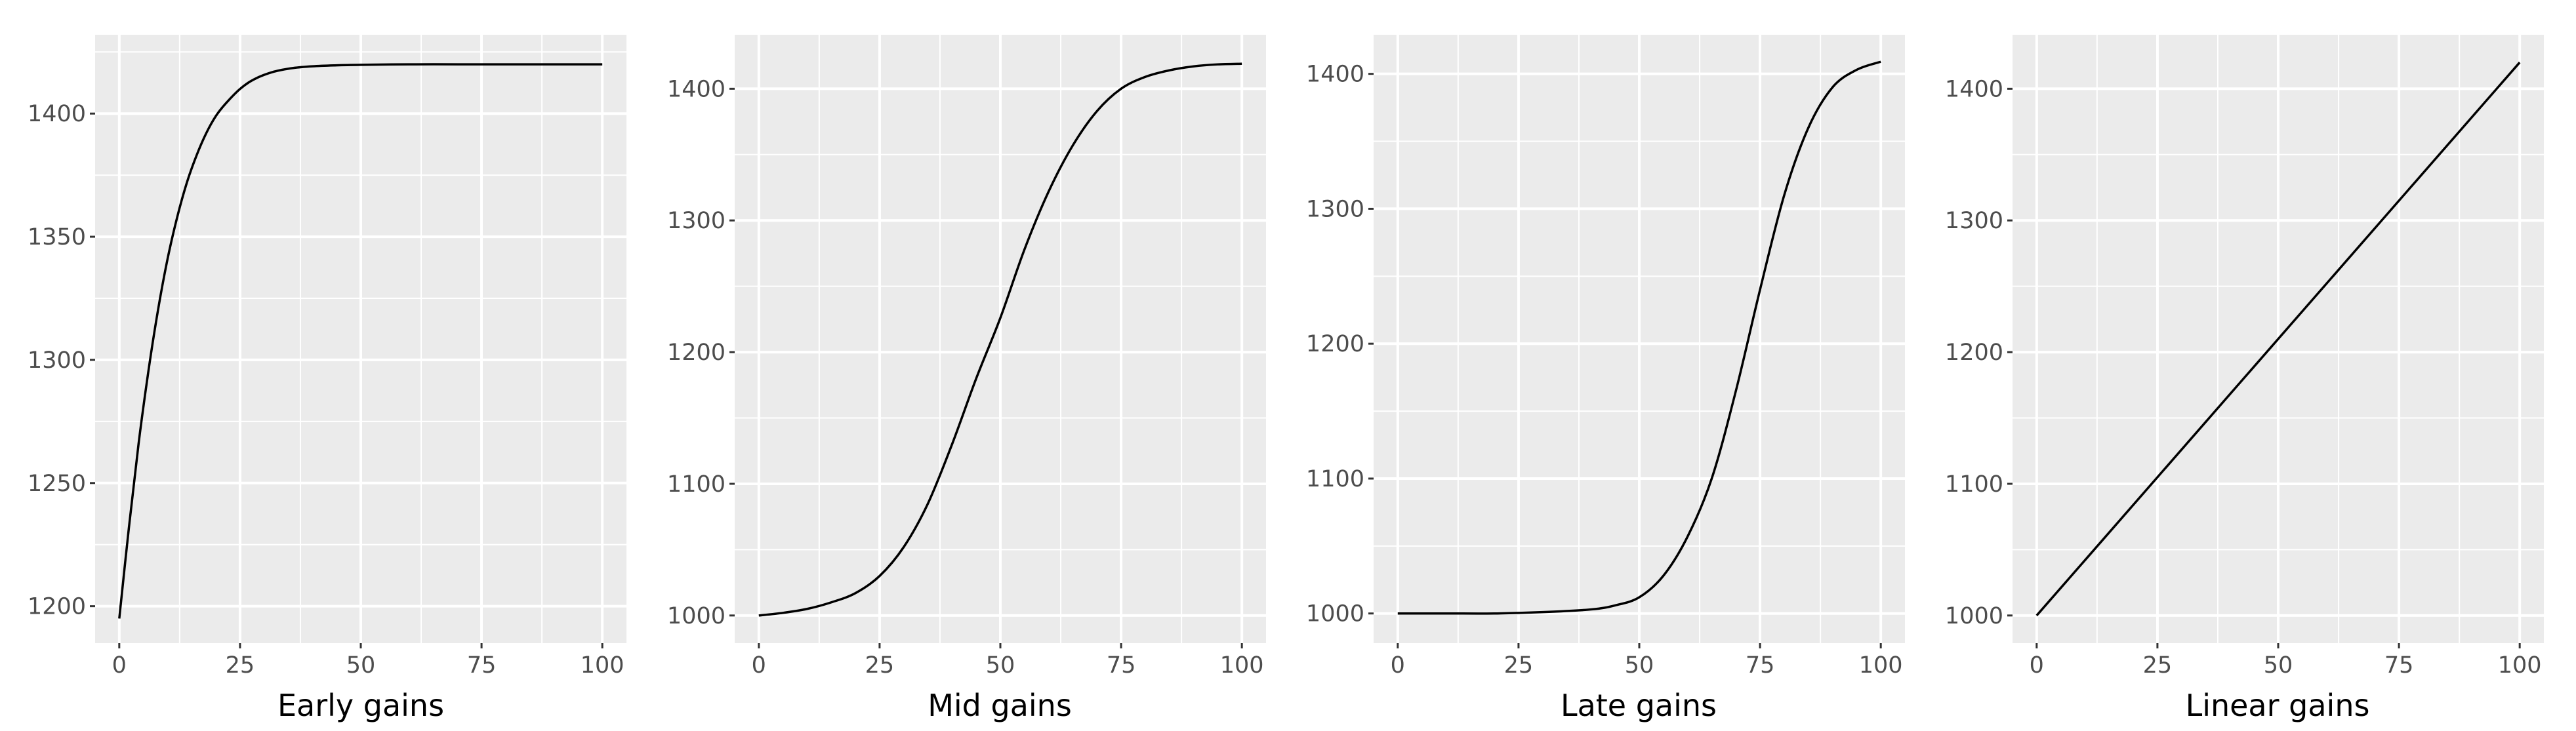 The image size is (2576, 731). Describe the element at coordinates (2278, 705) in the screenshot. I see `x-axis-title-linear-gains: Linear gains` at that location.